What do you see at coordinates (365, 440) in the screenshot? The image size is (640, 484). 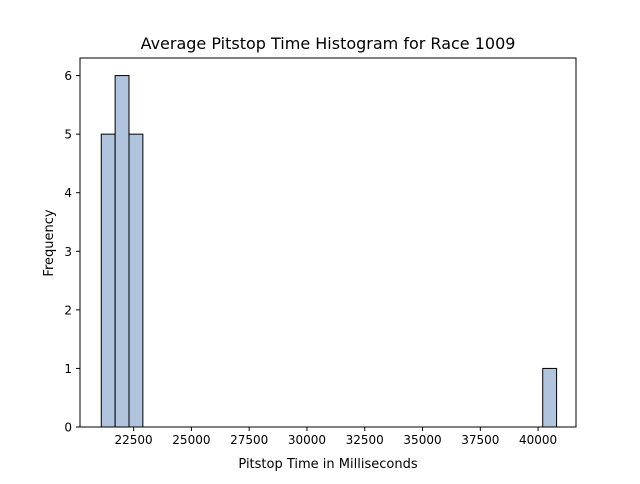 I see `x-tick-label: 32500` at bounding box center [365, 440].